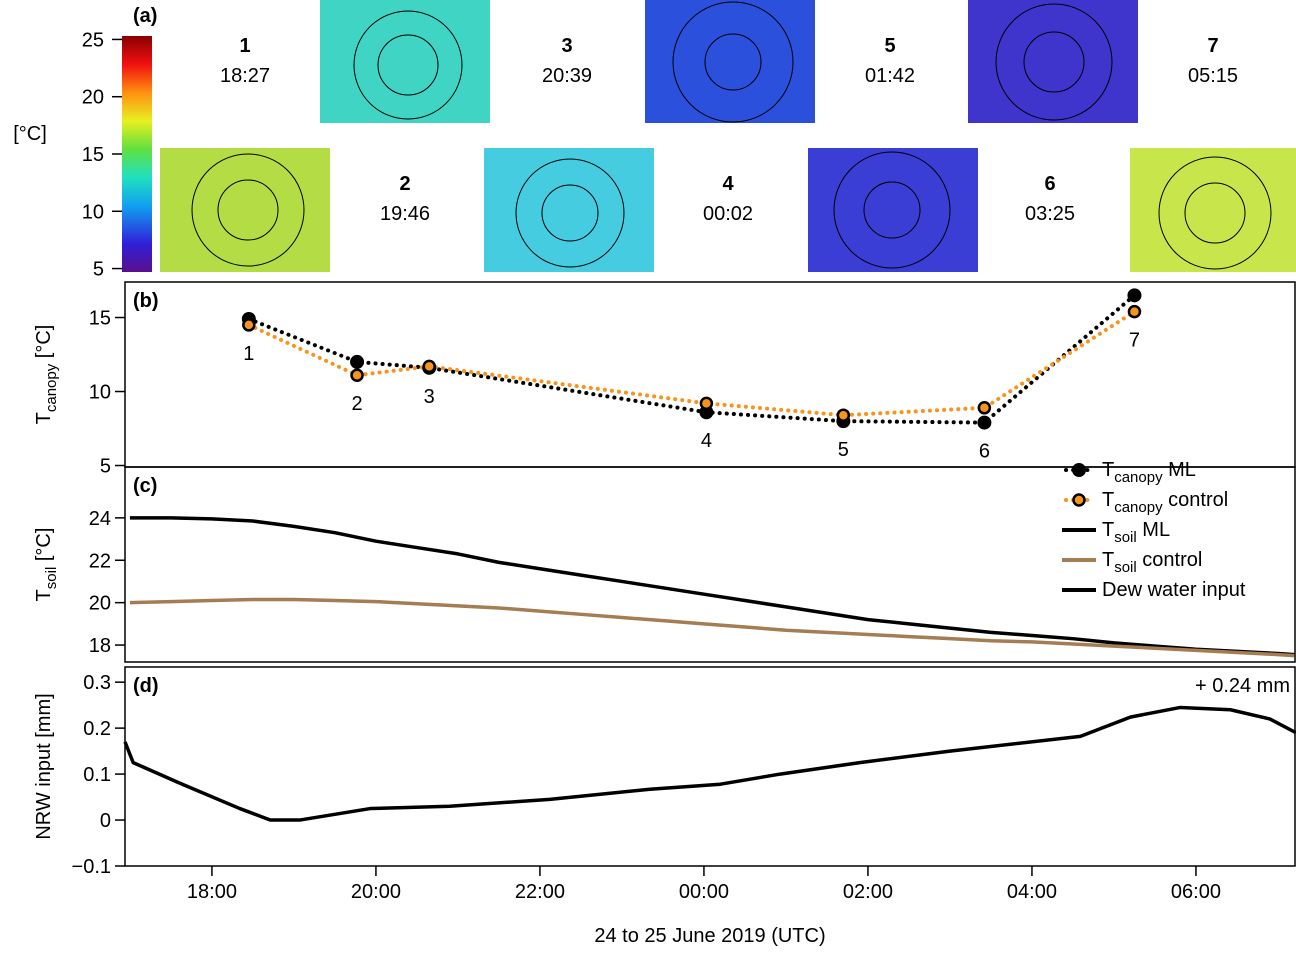 This screenshot has height=954, width=1296. I want to click on y-tick-label: 5, so click(105, 467).